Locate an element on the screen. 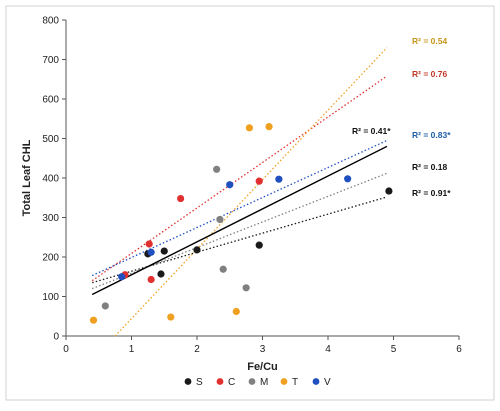 The image size is (500, 411). y-tick-label: 200 is located at coordinates (50, 258).